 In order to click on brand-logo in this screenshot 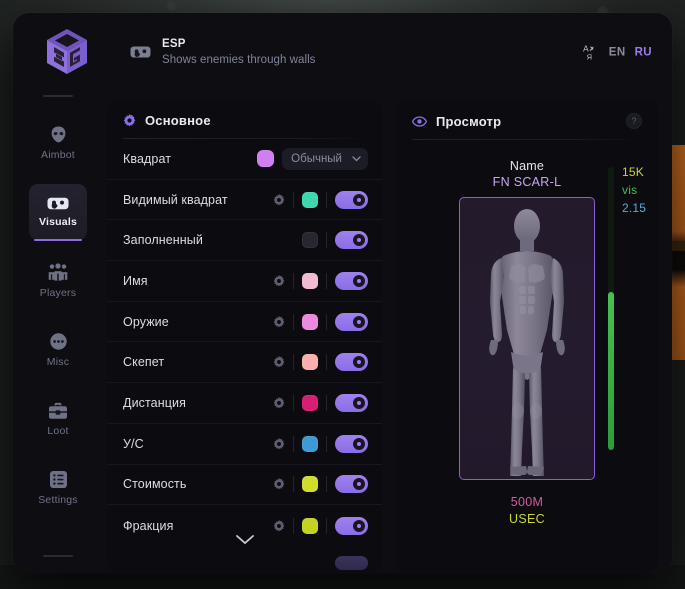, I will do `click(67, 52)`.